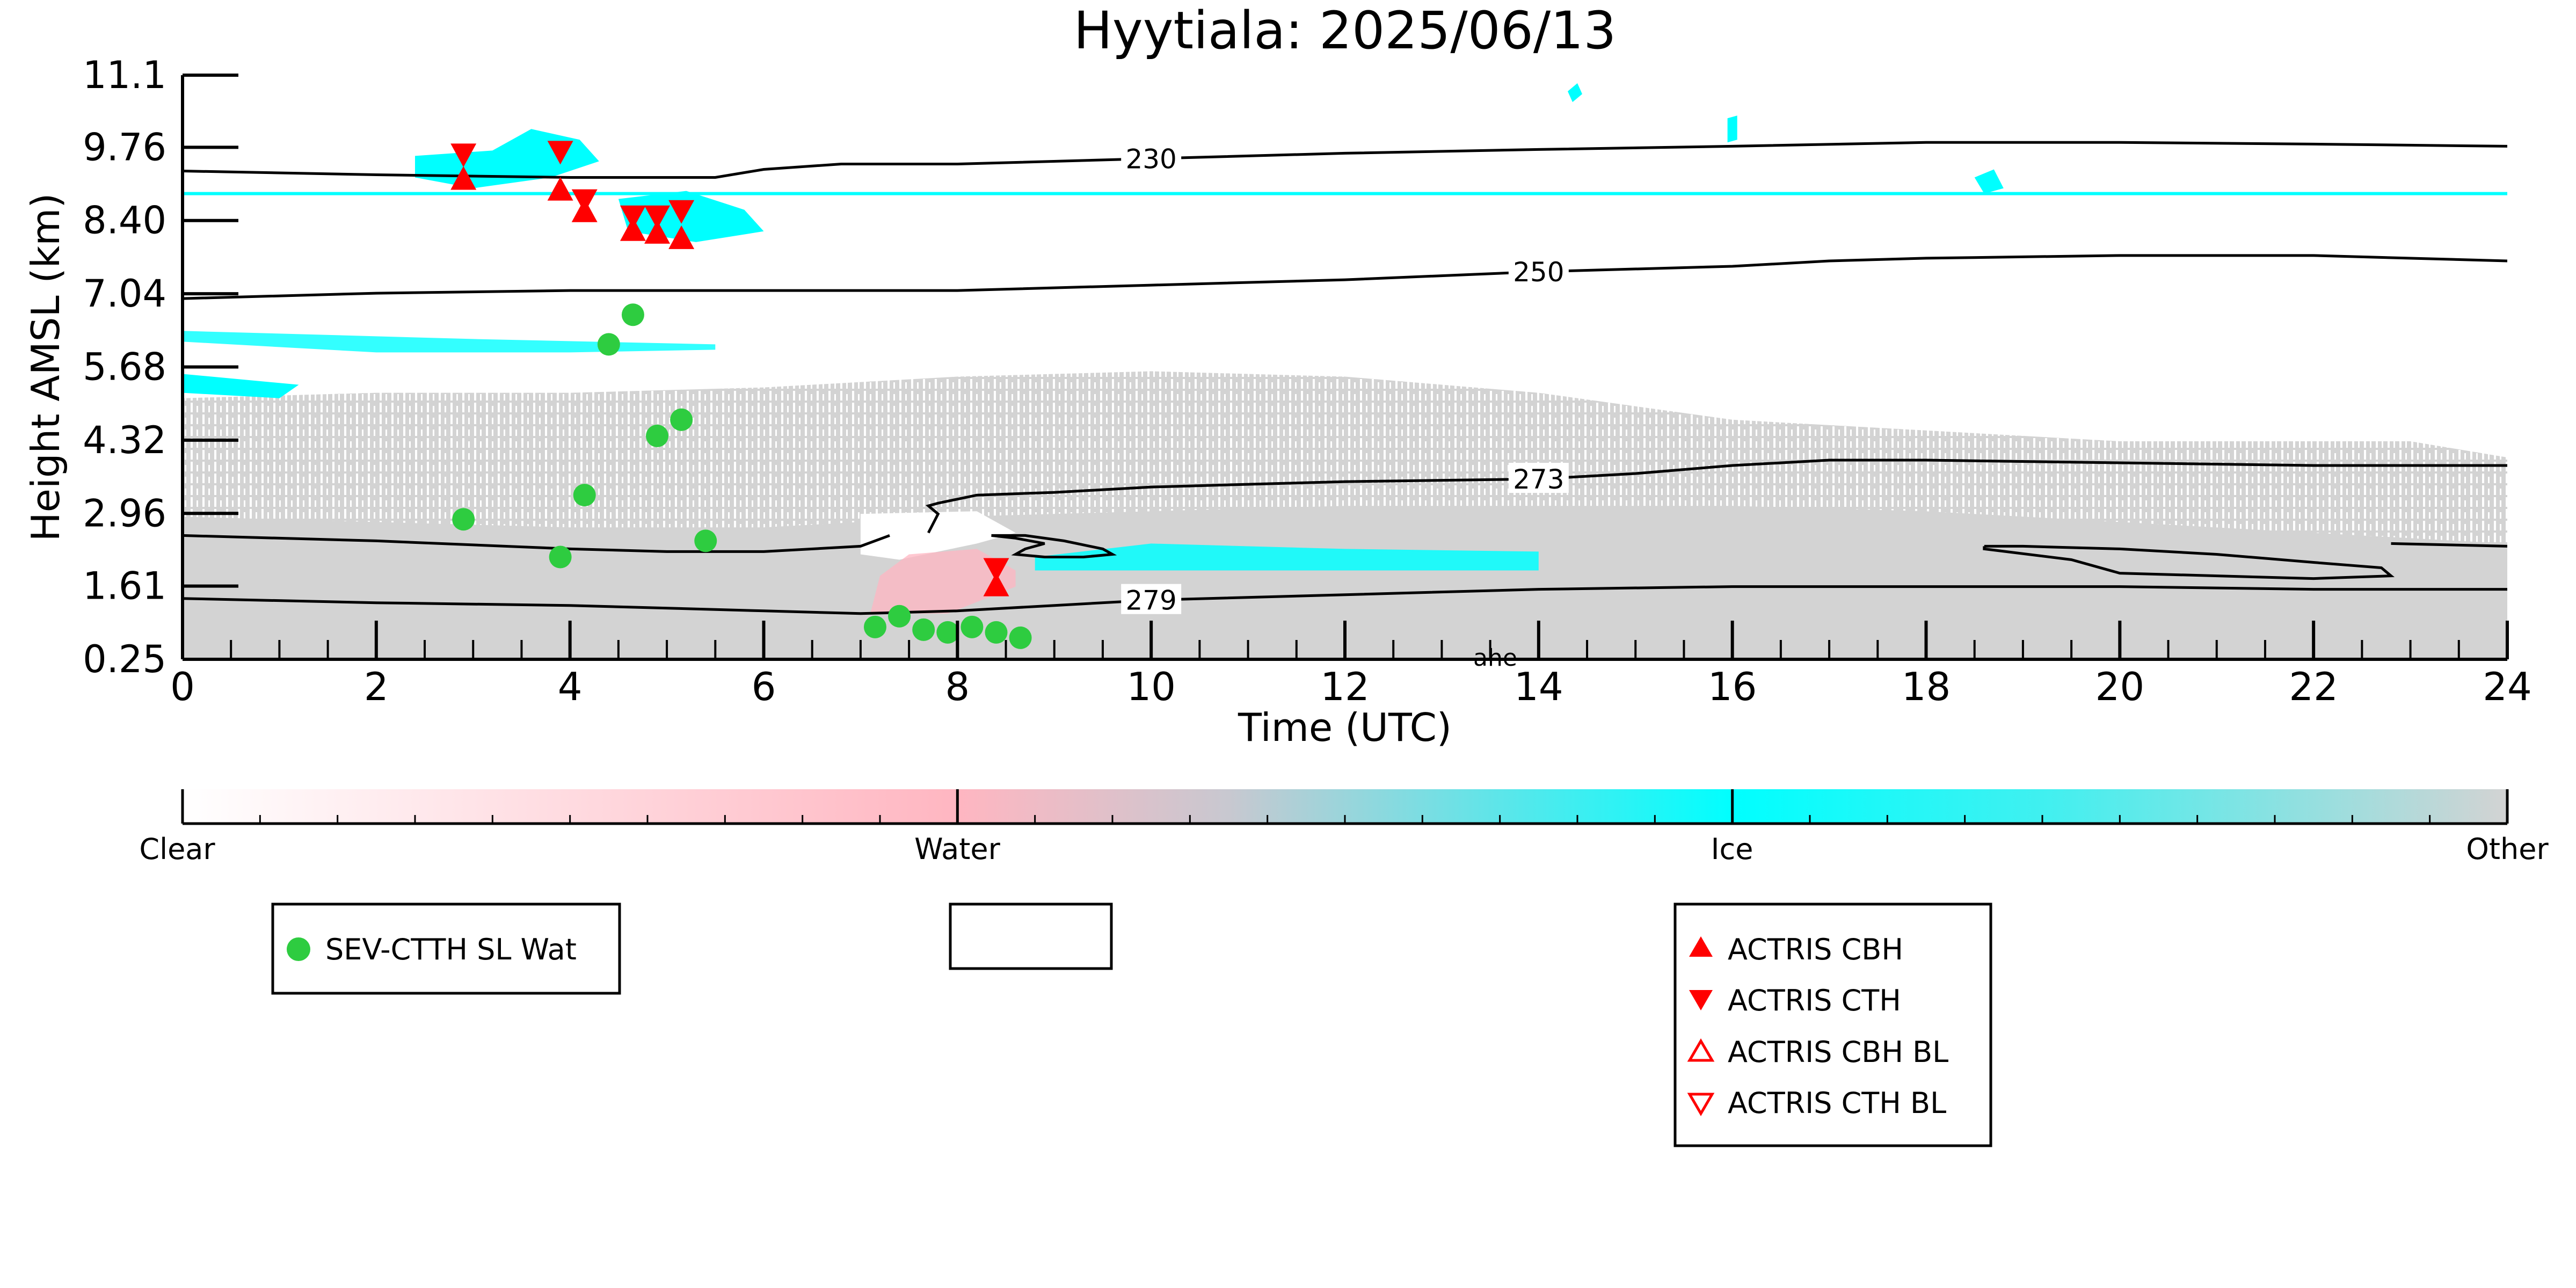  I want to click on legend-actris-frame, so click(1832, 1025).